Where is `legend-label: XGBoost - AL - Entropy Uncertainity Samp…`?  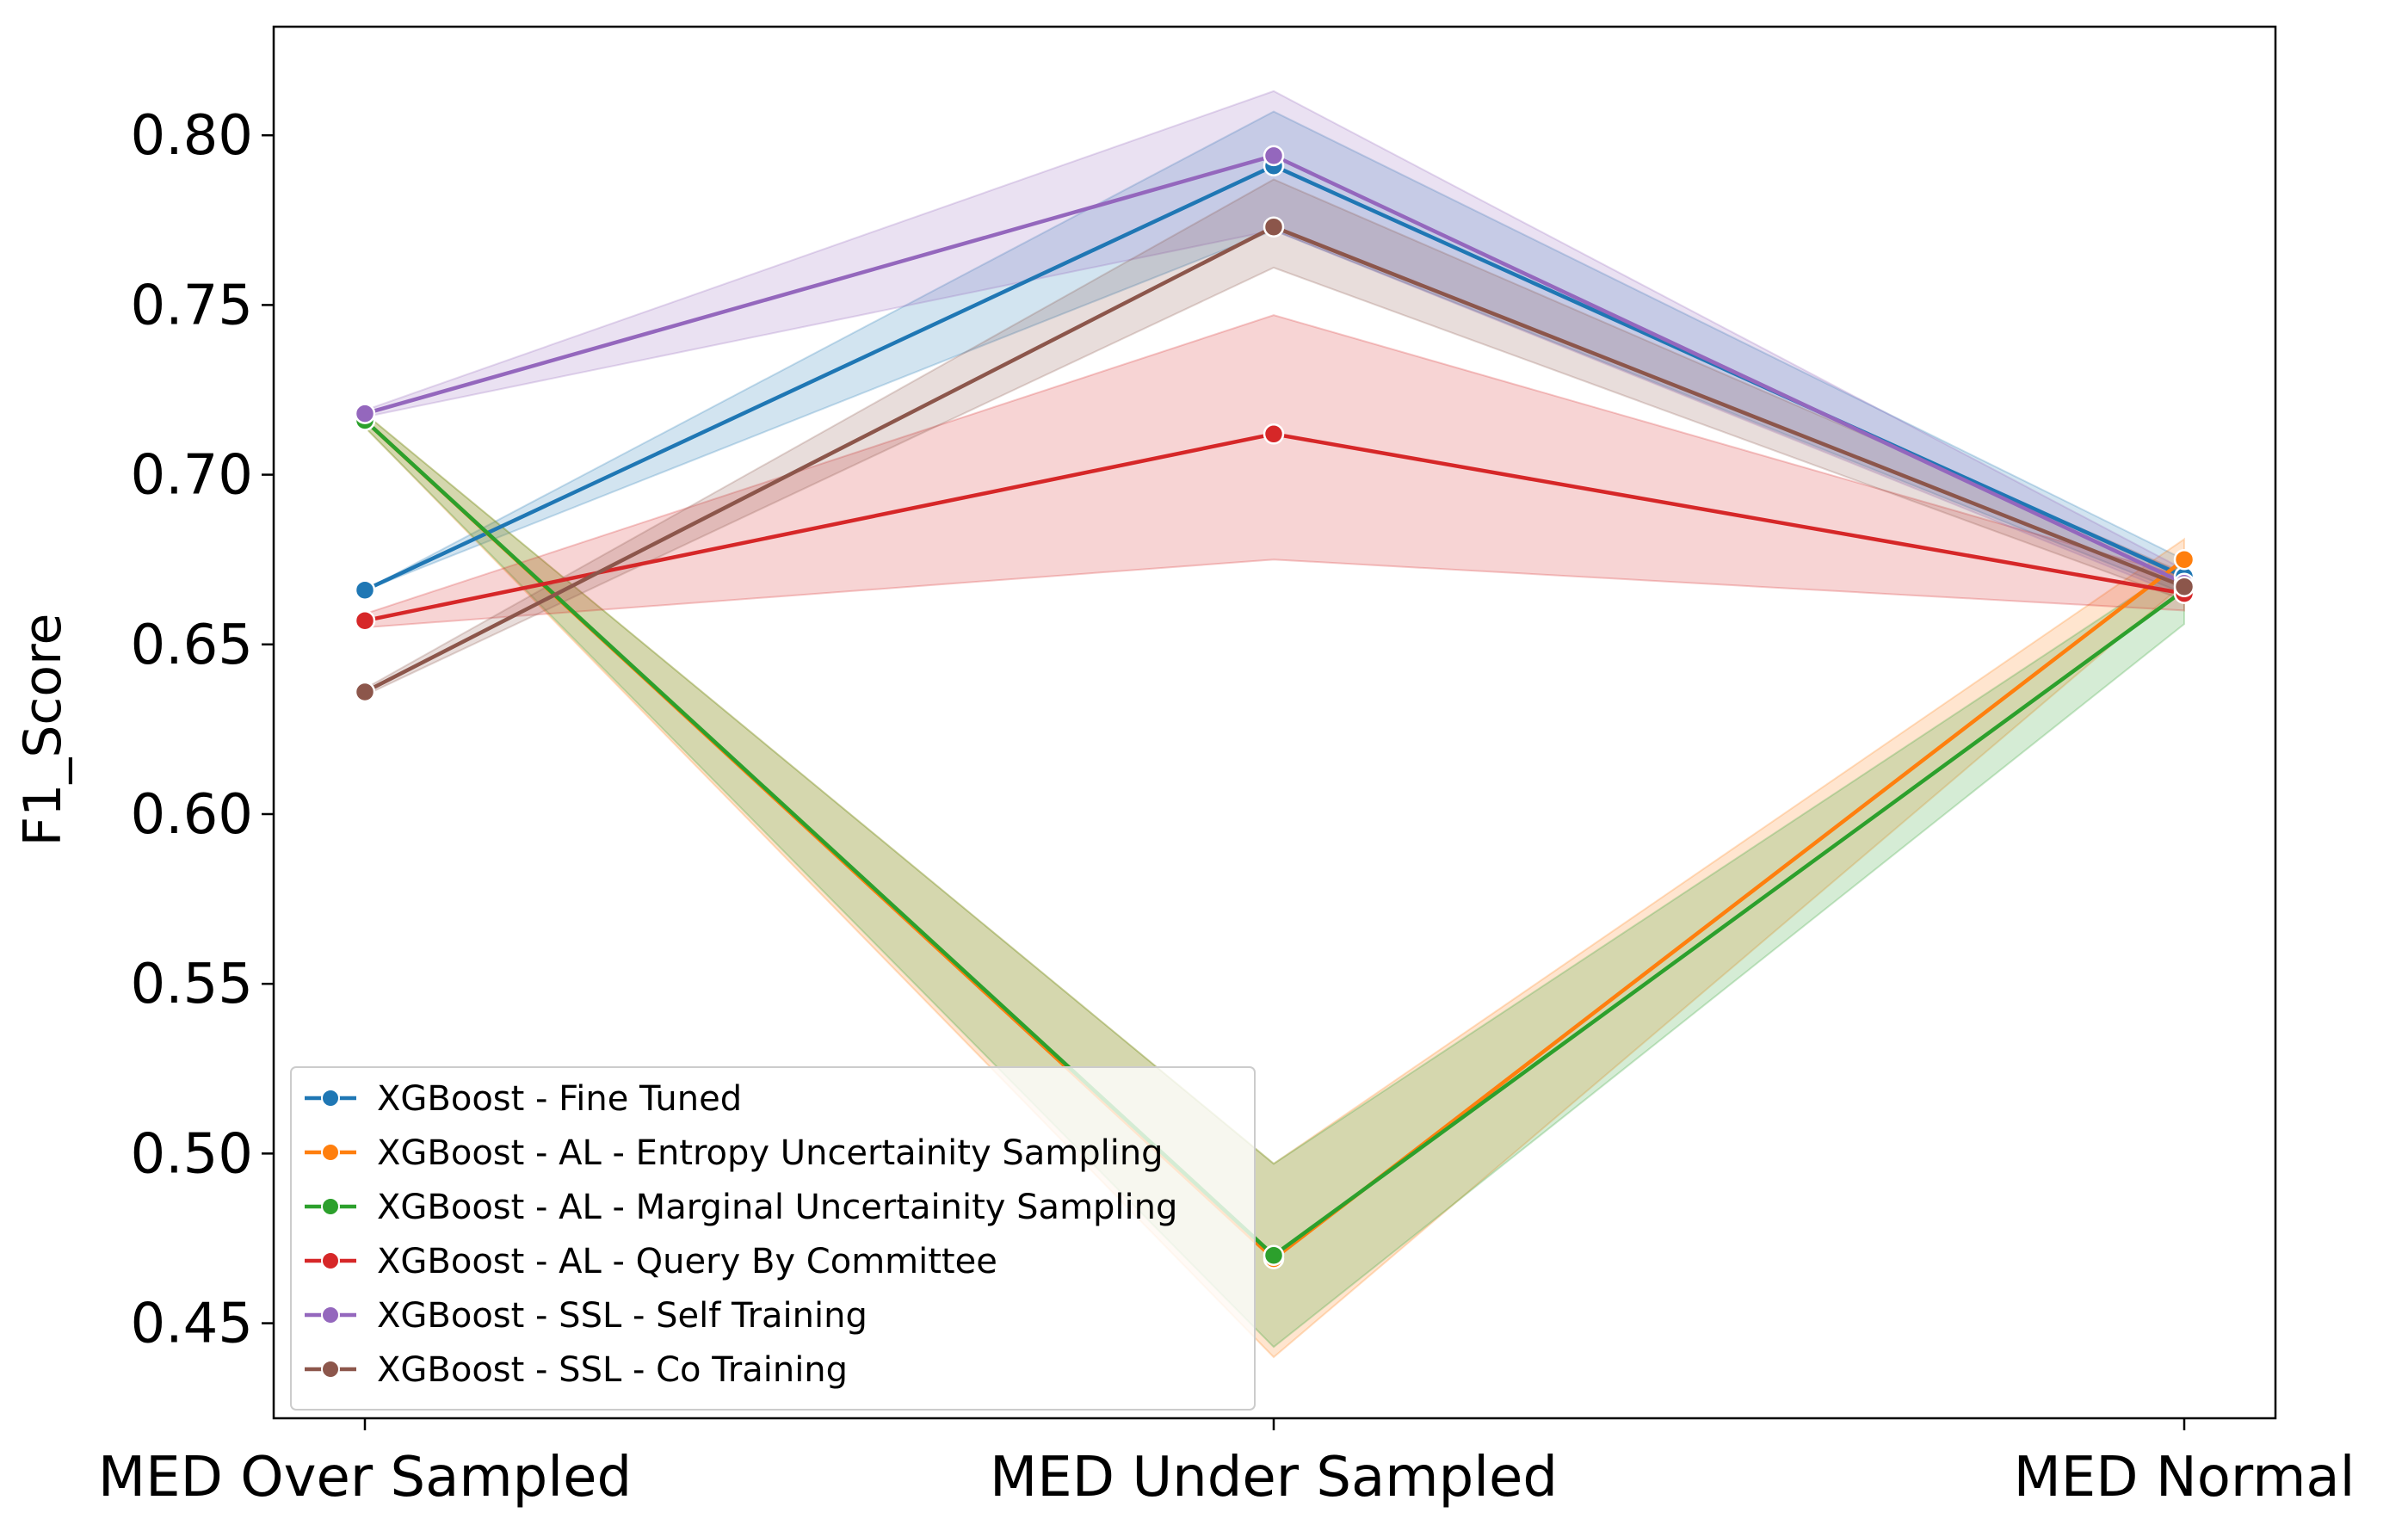 legend-label: XGBoost - AL - Entropy Uncertainity Samp… is located at coordinates (770, 1153).